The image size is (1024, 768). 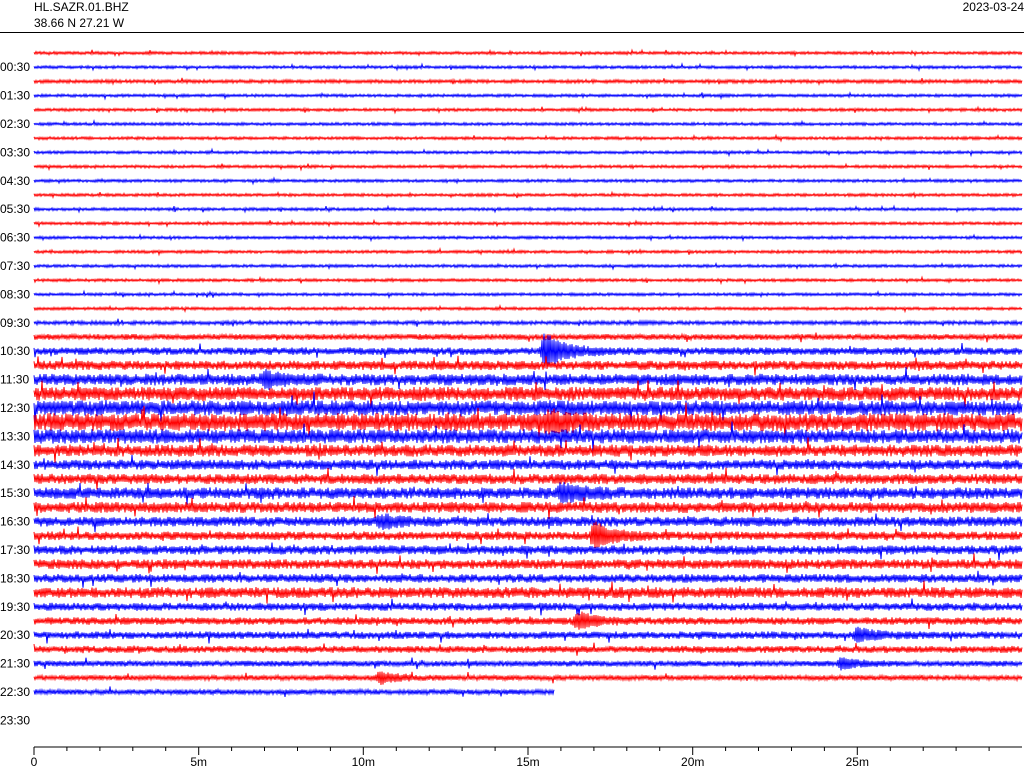 What do you see at coordinates (15, 408) in the screenshot?
I see `row-label: 12:30` at bounding box center [15, 408].